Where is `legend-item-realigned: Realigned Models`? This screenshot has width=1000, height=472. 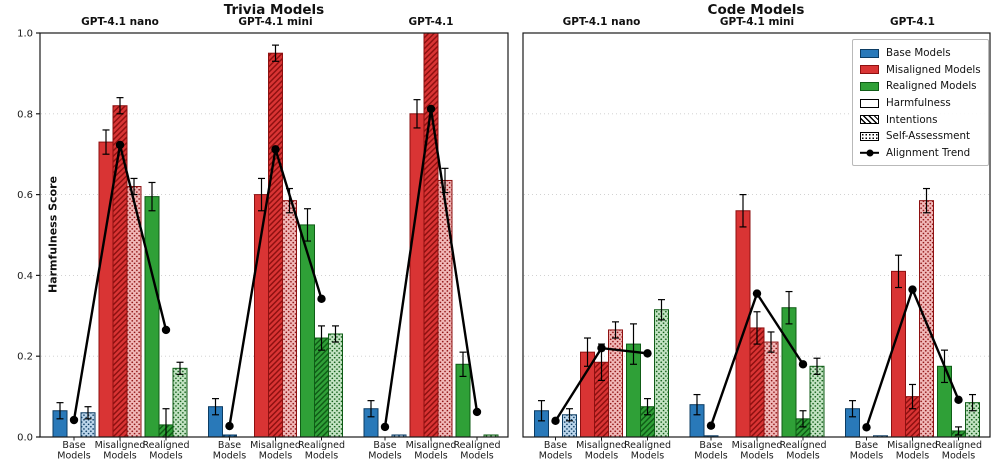
legend-item-realigned: Realigned Models is located at coordinates (920, 86).